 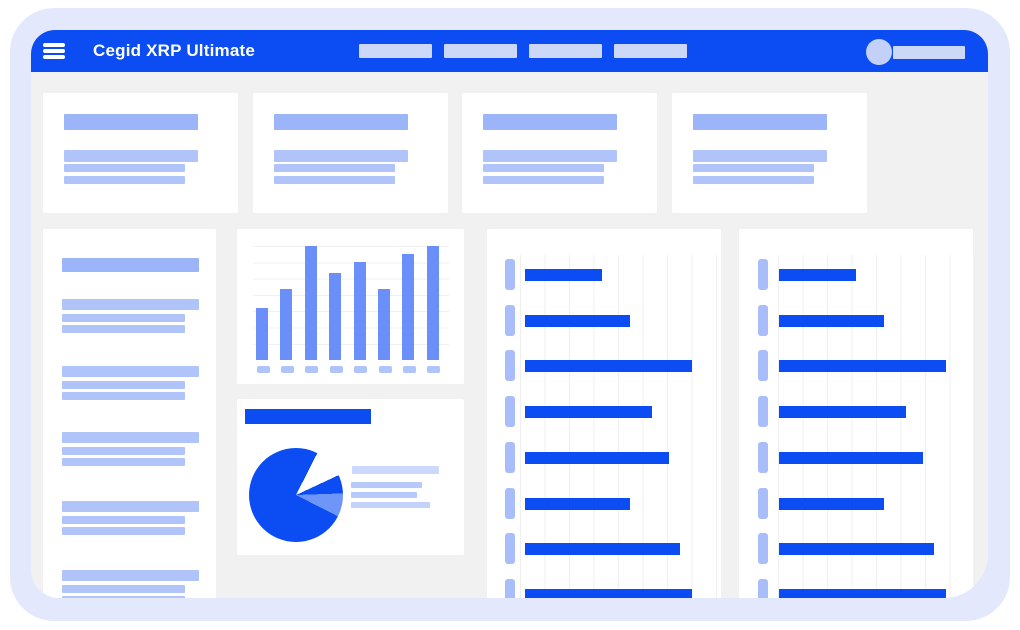 I want to click on pie-chart, so click(x=296, y=495).